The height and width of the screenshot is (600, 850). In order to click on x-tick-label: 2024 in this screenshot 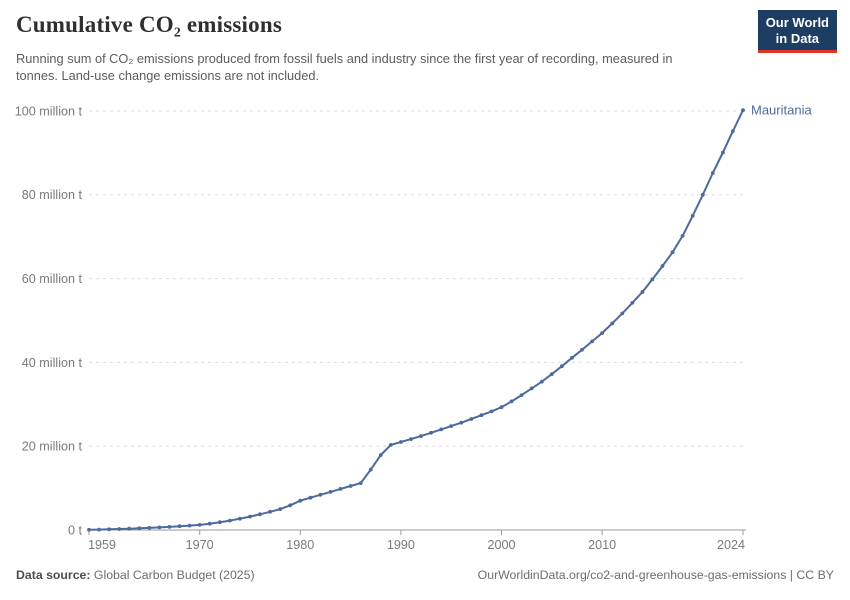, I will do `click(731, 545)`.